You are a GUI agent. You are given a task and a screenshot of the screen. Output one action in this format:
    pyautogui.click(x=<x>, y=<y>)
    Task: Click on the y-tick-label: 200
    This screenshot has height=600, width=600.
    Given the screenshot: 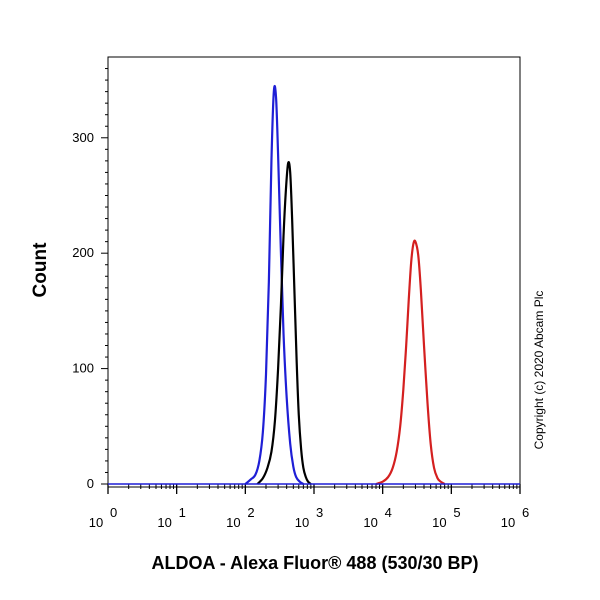 What is the action you would take?
    pyautogui.click(x=83, y=252)
    